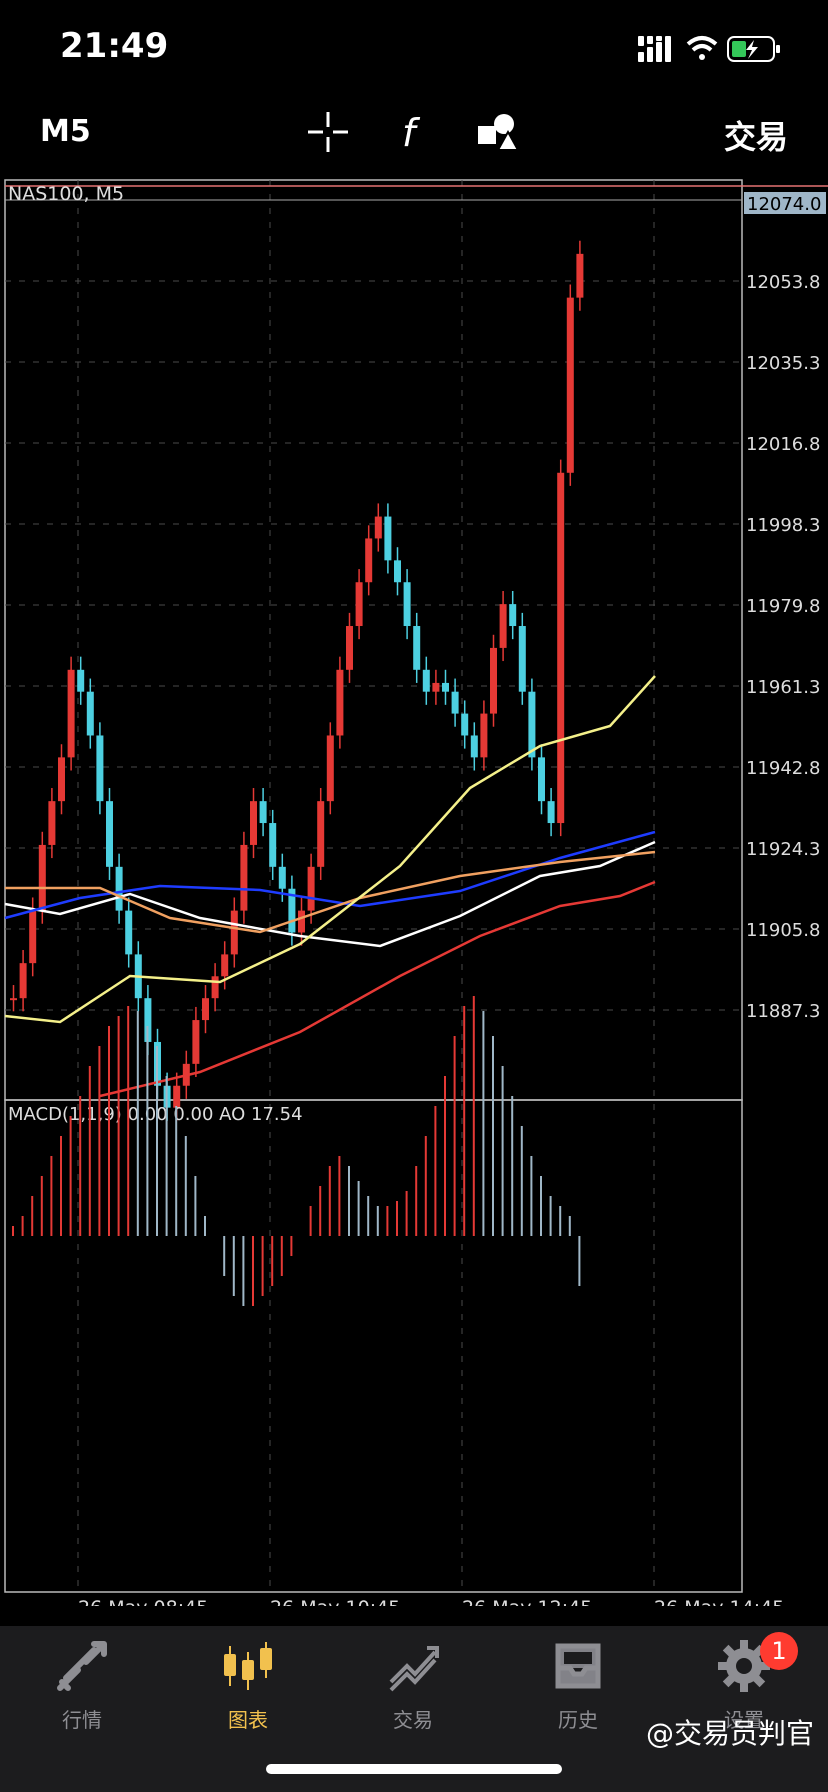  Describe the element at coordinates (143, 1601) in the screenshot. I see `time-tick-label: 26 May 08:45` at that location.